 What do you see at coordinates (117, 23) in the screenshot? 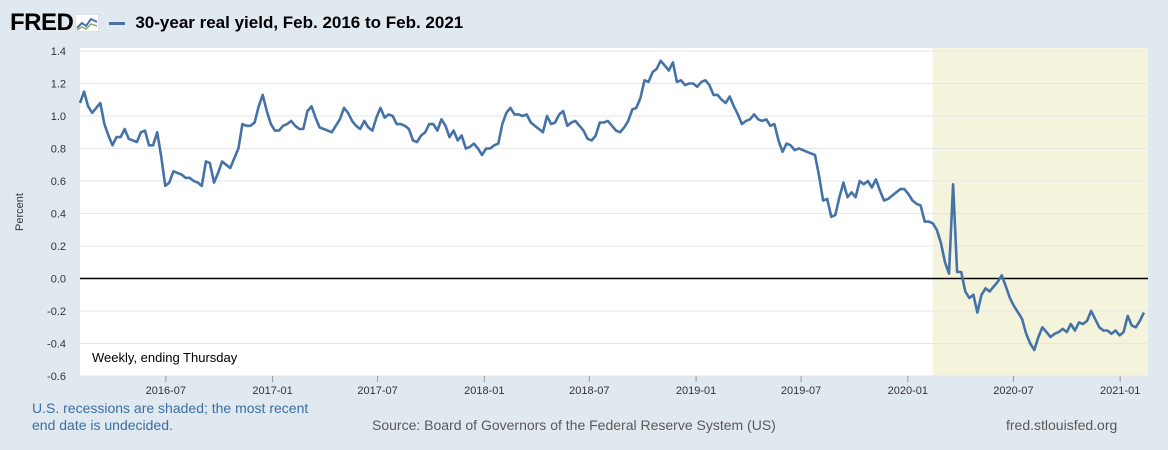
I see `legend-swatch` at bounding box center [117, 23].